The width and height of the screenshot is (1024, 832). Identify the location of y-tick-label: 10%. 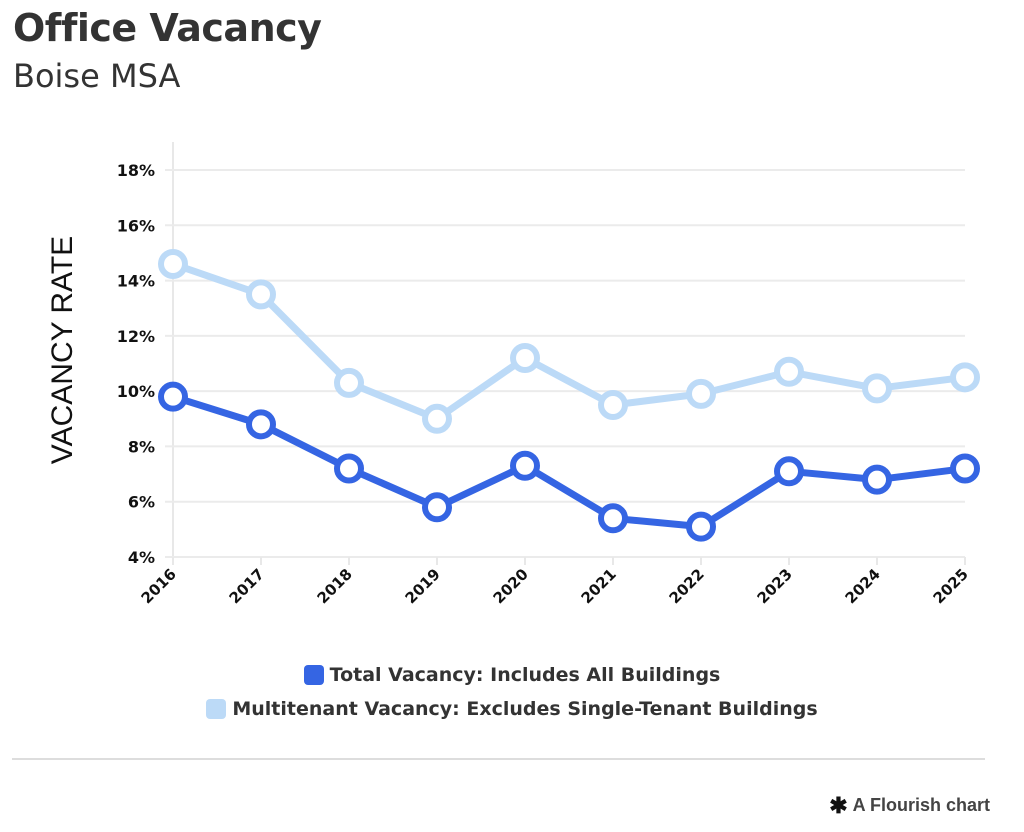
(136, 391).